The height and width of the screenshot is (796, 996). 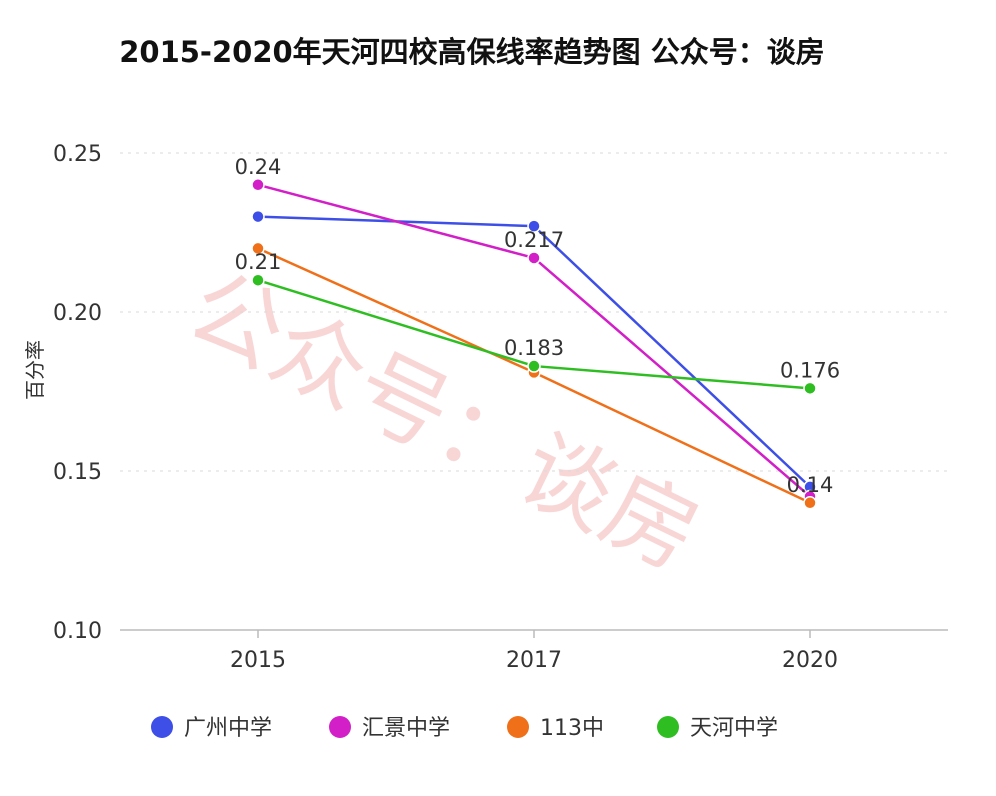 I want to click on data-label: 0.14, so click(x=810, y=485).